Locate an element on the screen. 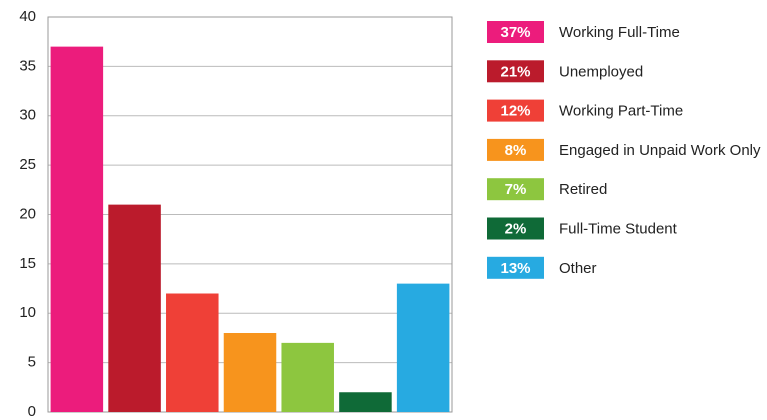 The height and width of the screenshot is (420, 767). y-tick-label: 5 is located at coordinates (32, 362).